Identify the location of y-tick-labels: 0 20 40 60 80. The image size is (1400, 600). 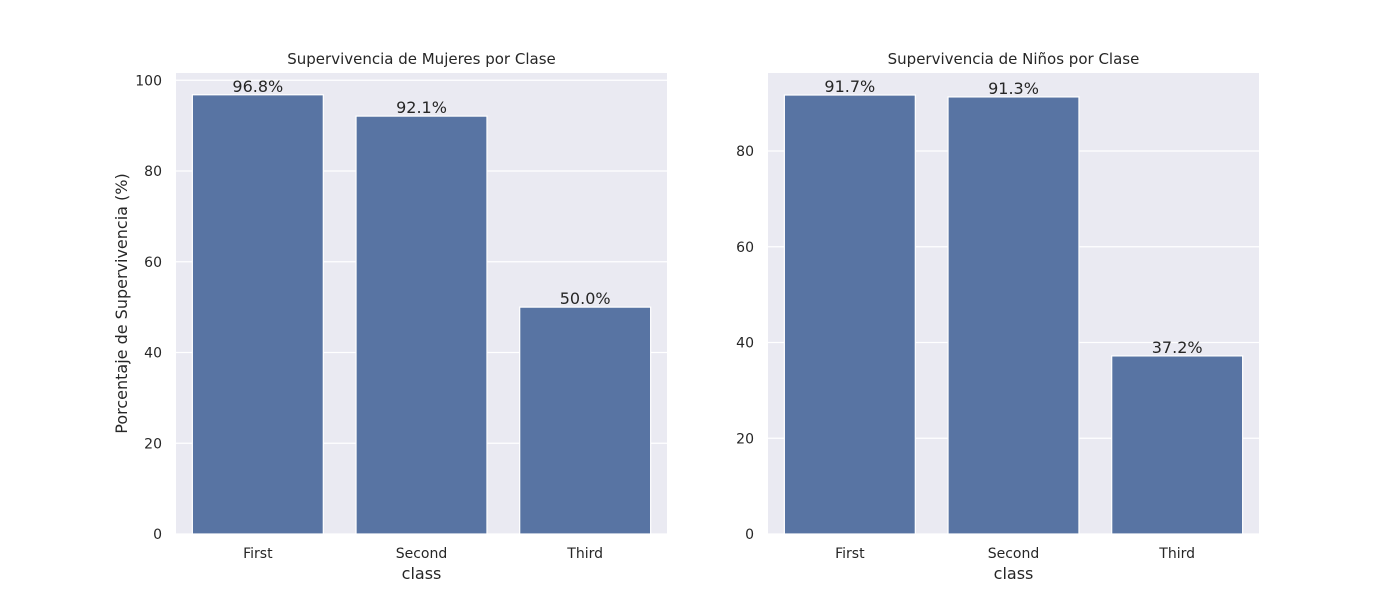
(745, 343).